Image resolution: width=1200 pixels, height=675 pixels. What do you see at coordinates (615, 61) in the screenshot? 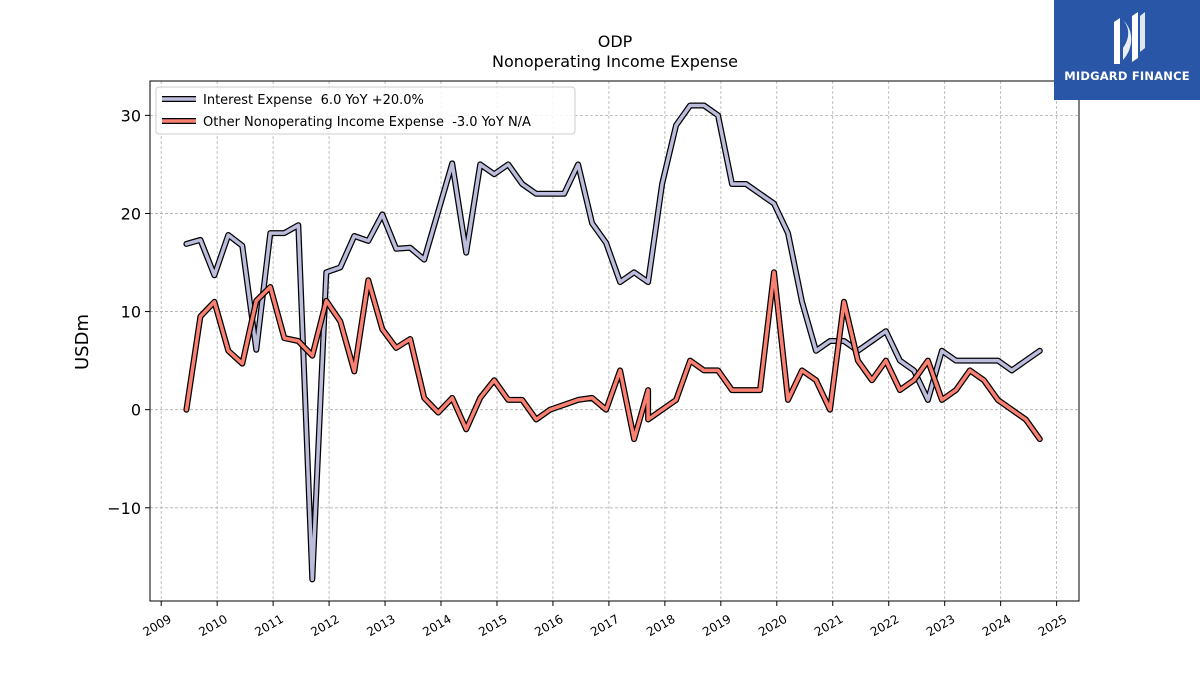
I see `chart-subtitle: Nonoperating Income Expense` at bounding box center [615, 61].